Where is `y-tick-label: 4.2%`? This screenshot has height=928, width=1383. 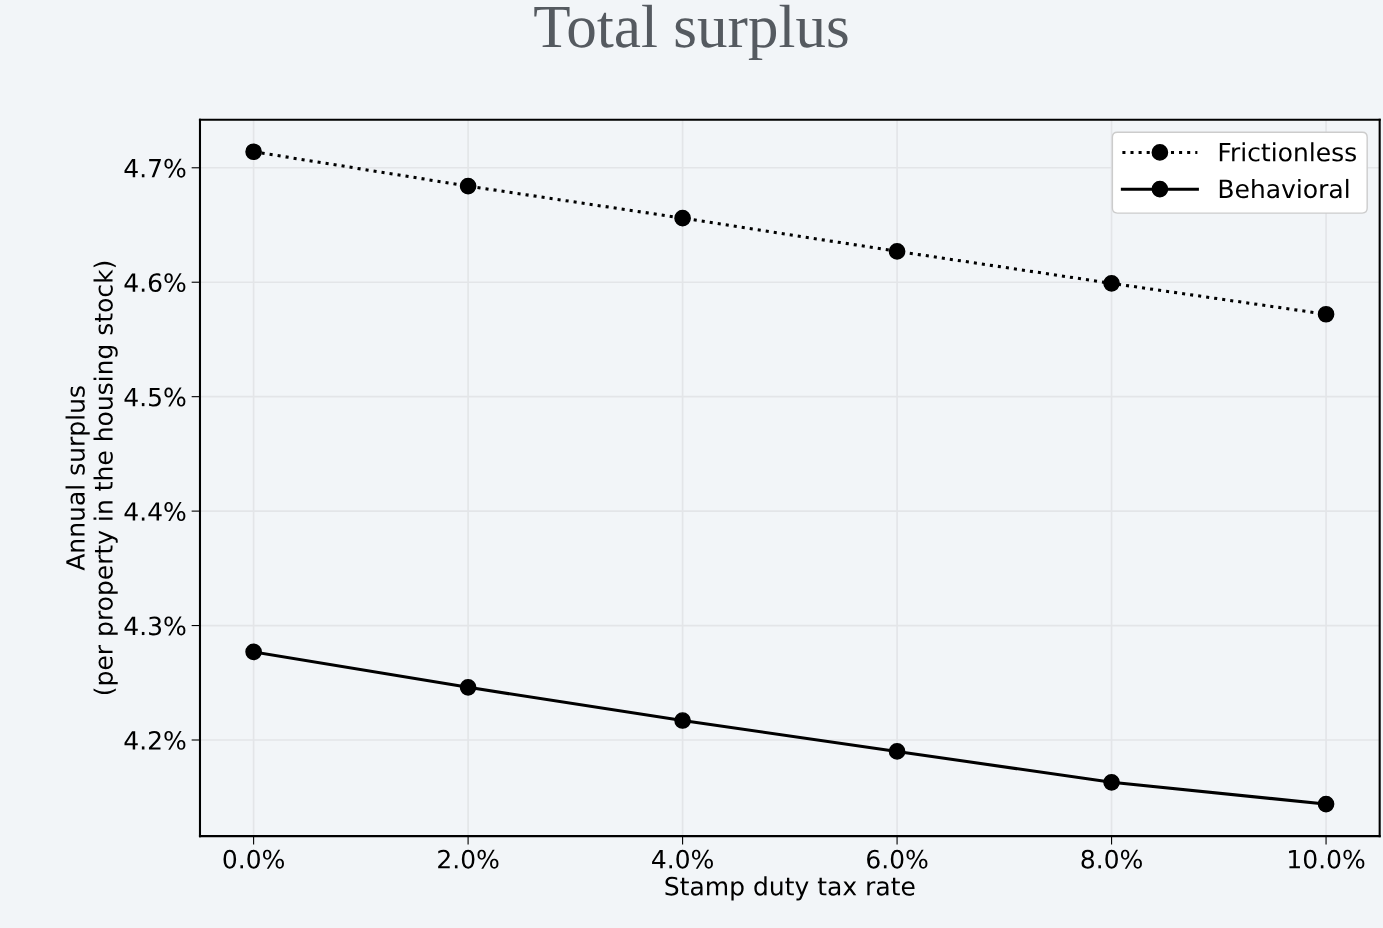
y-tick-label: 4.2% is located at coordinates (155, 740).